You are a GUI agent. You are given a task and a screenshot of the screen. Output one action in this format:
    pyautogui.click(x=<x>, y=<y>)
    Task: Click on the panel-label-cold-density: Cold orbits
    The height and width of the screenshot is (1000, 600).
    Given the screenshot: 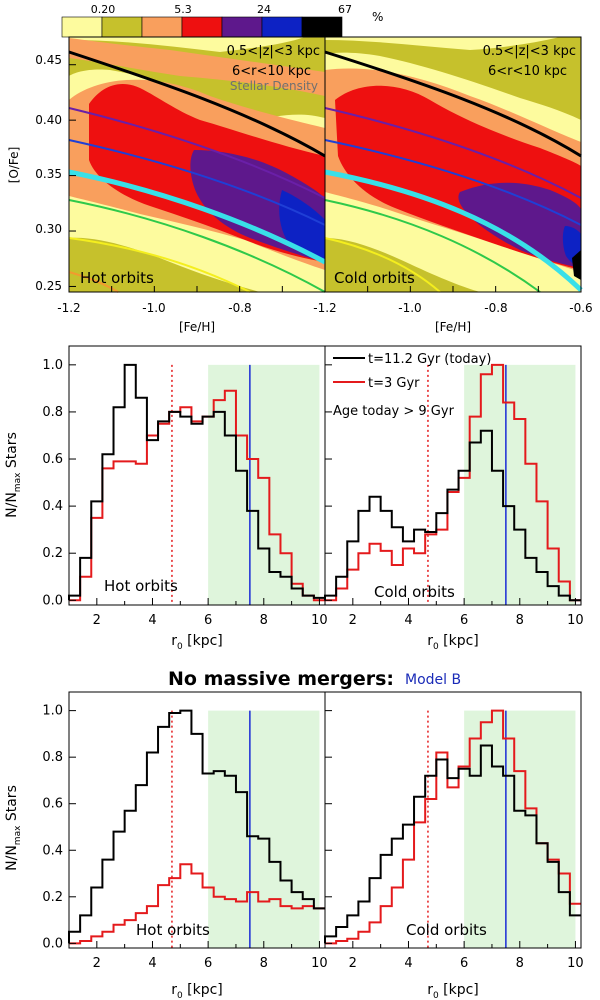 What is the action you would take?
    pyautogui.click(x=374, y=278)
    